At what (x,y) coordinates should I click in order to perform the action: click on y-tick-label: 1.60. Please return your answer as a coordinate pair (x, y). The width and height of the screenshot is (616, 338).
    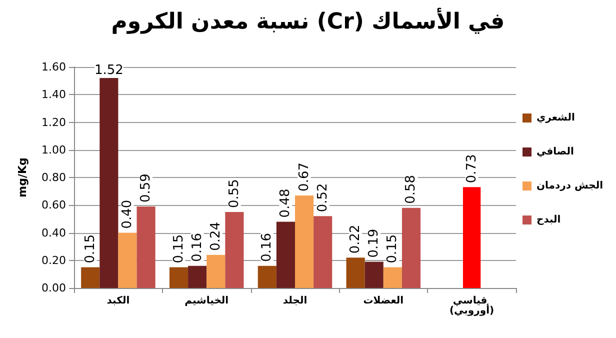
    Looking at the image, I should click on (54, 67).